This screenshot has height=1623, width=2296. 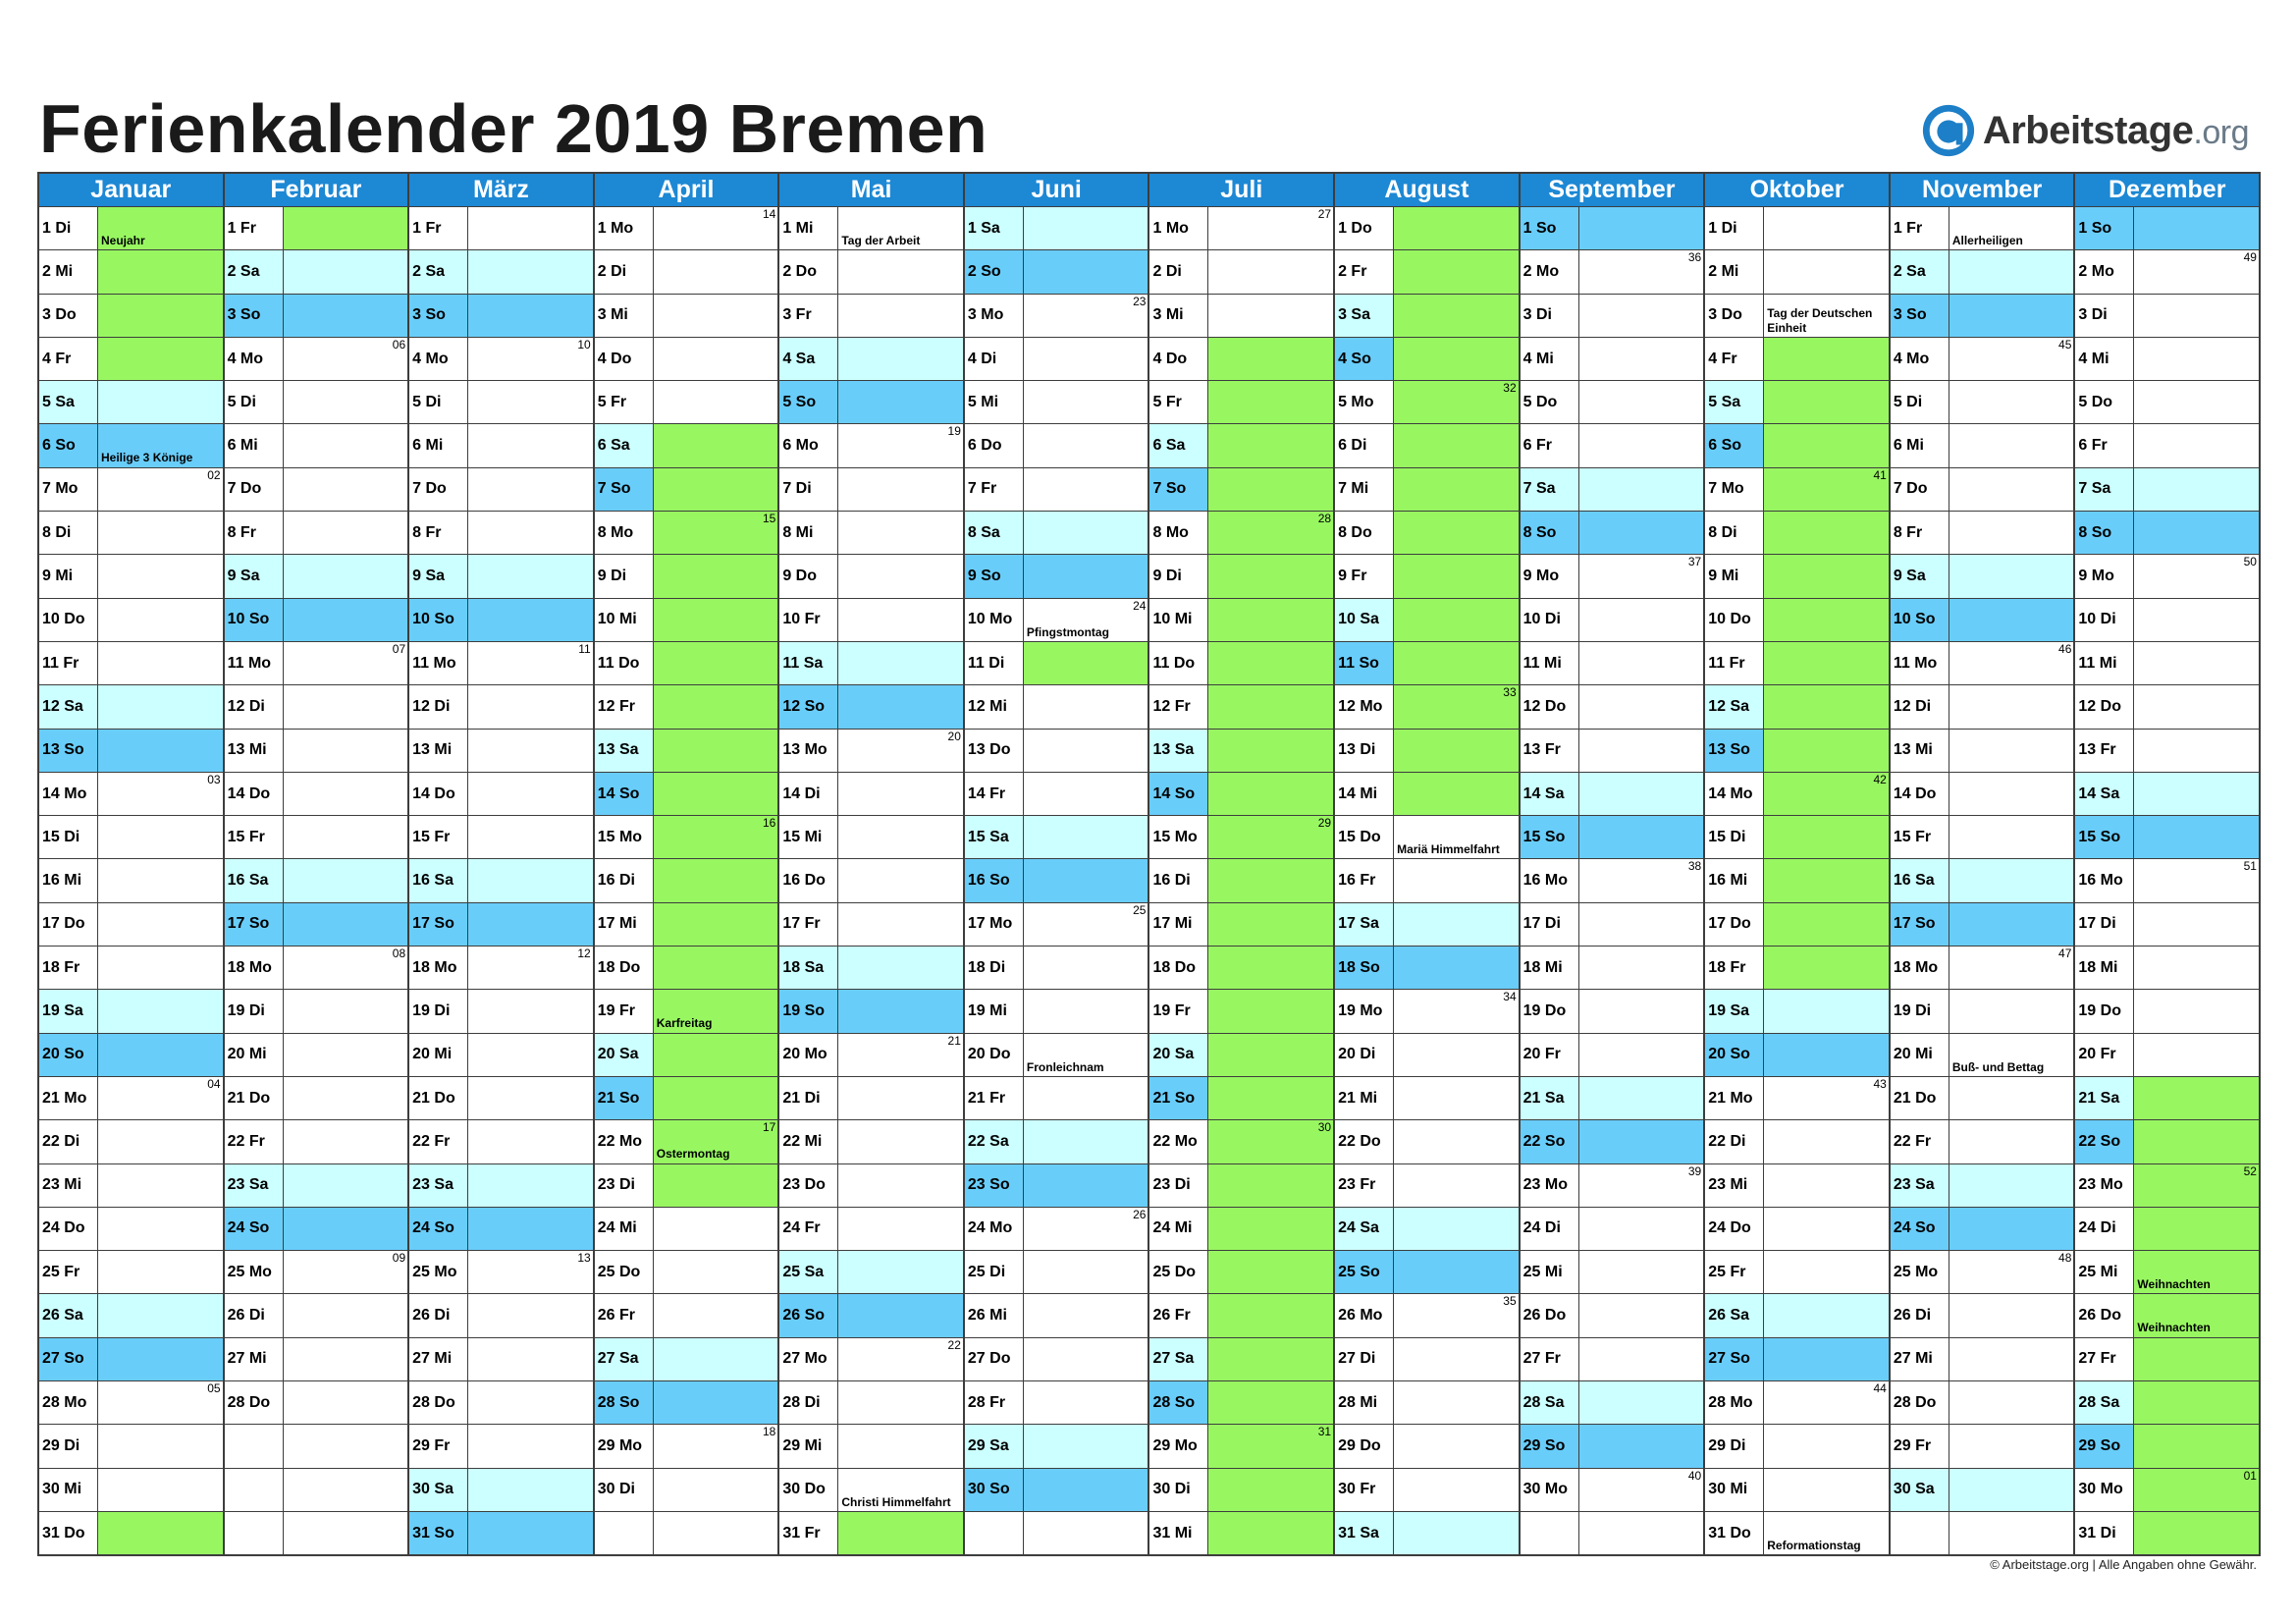 What do you see at coordinates (399, 648) in the screenshot?
I see `week-number: 07` at bounding box center [399, 648].